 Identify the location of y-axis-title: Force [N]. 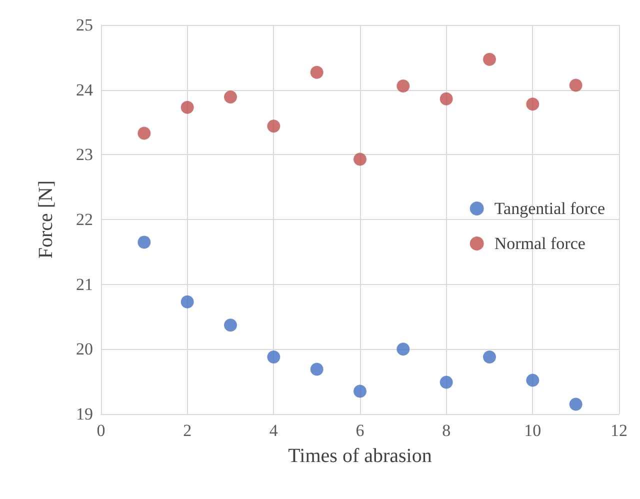
(46, 219).